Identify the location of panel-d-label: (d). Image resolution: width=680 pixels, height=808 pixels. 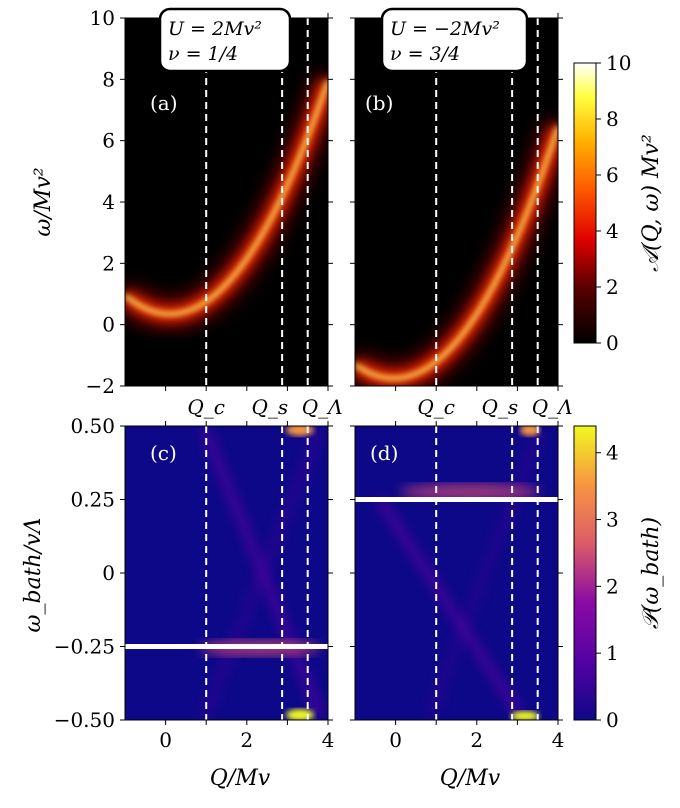
(384, 453).